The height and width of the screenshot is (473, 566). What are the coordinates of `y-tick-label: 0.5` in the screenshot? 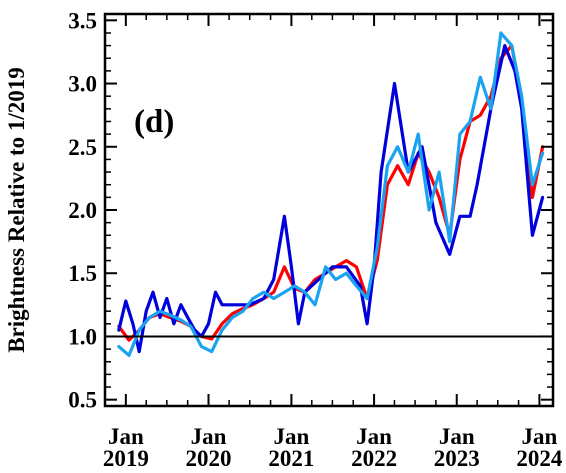 It's located at (82, 400).